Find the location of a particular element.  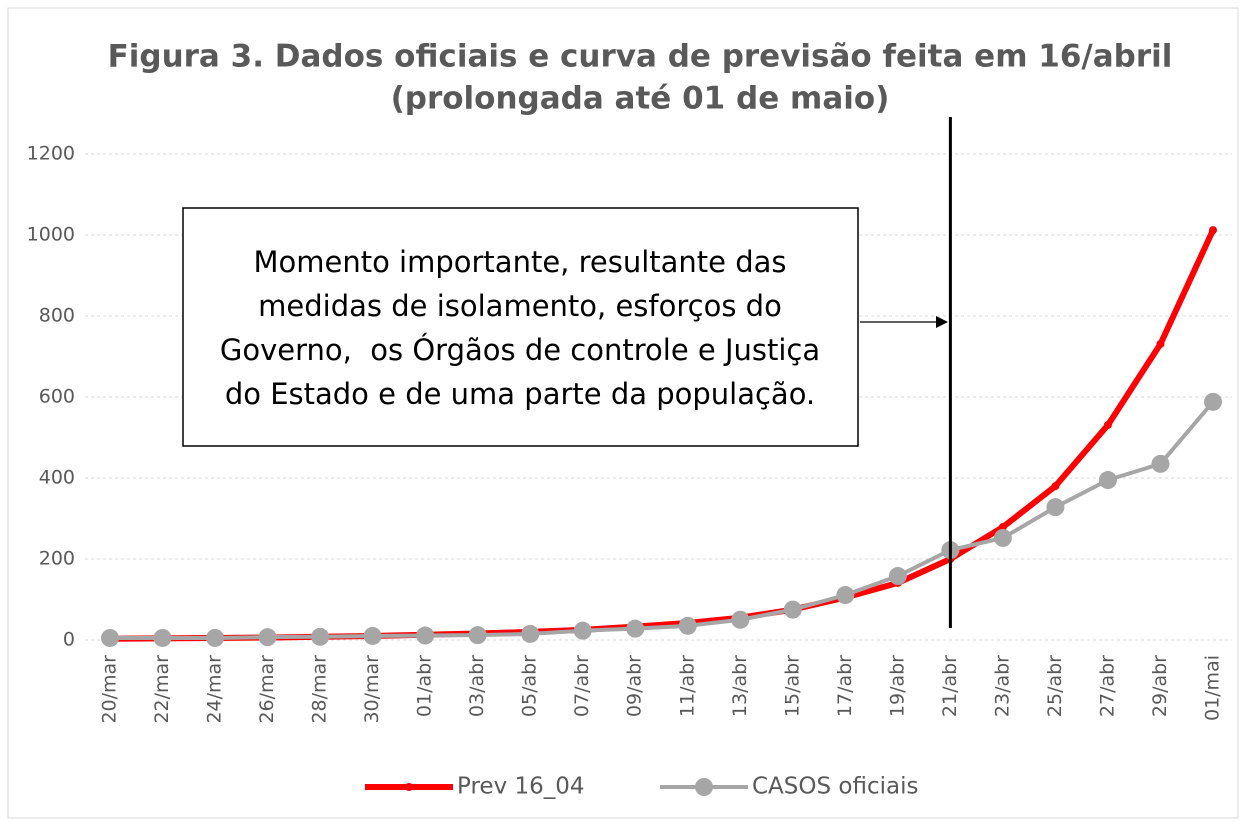

legend-label: CASOS oficiais is located at coordinates (835, 787).